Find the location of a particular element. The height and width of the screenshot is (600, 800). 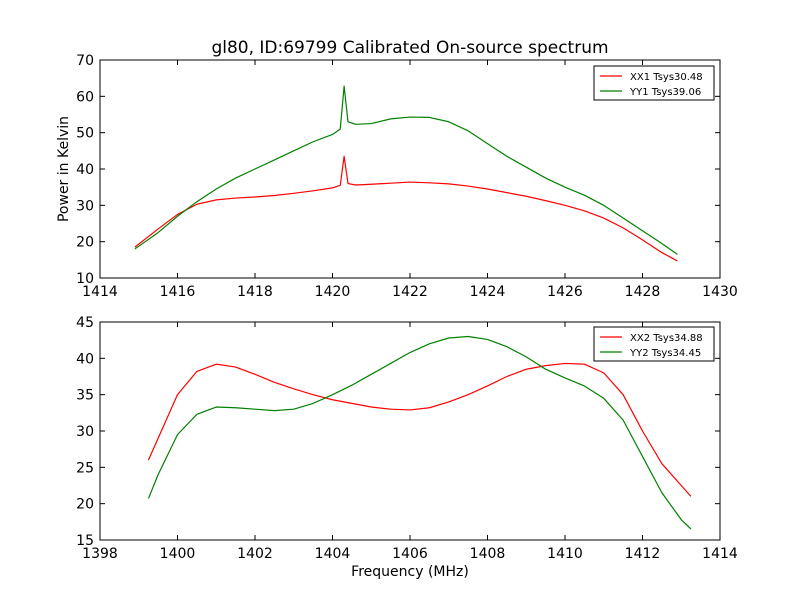

bottom-x-tick-label: 1398 is located at coordinates (100, 554).